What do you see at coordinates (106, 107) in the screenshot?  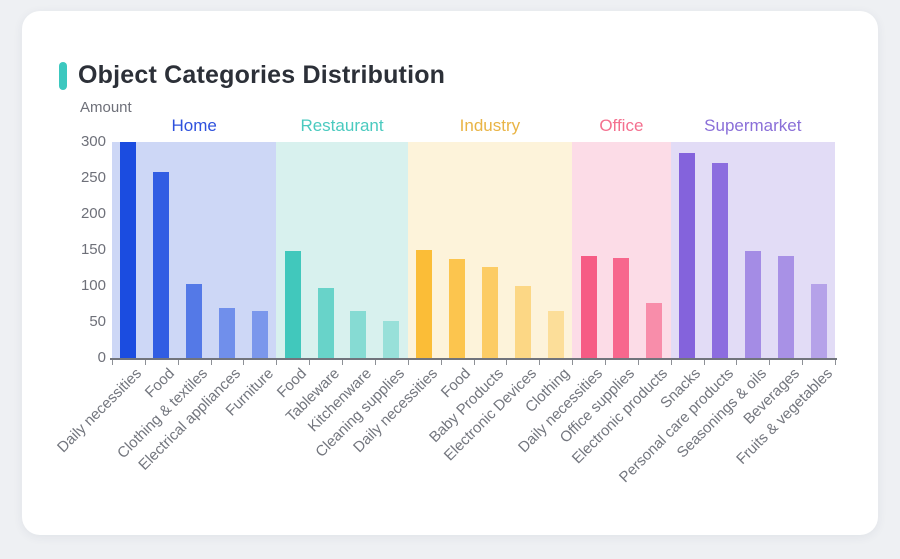 I see `y-axis-title: Amount` at bounding box center [106, 107].